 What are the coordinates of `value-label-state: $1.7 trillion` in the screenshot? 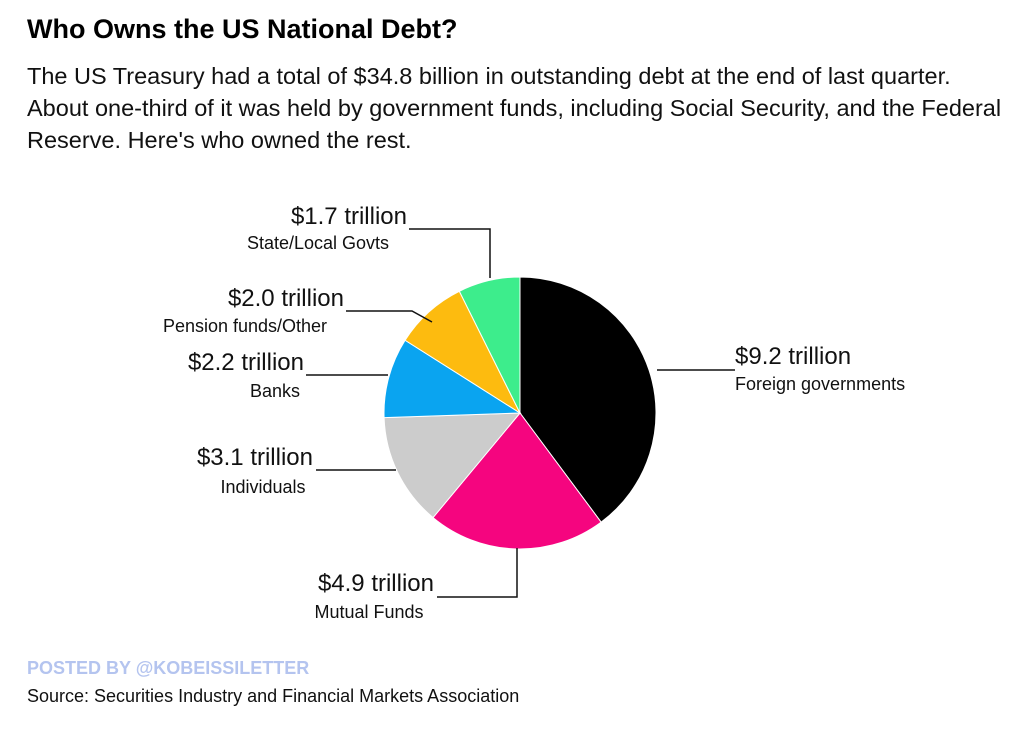 It's located at (349, 216).